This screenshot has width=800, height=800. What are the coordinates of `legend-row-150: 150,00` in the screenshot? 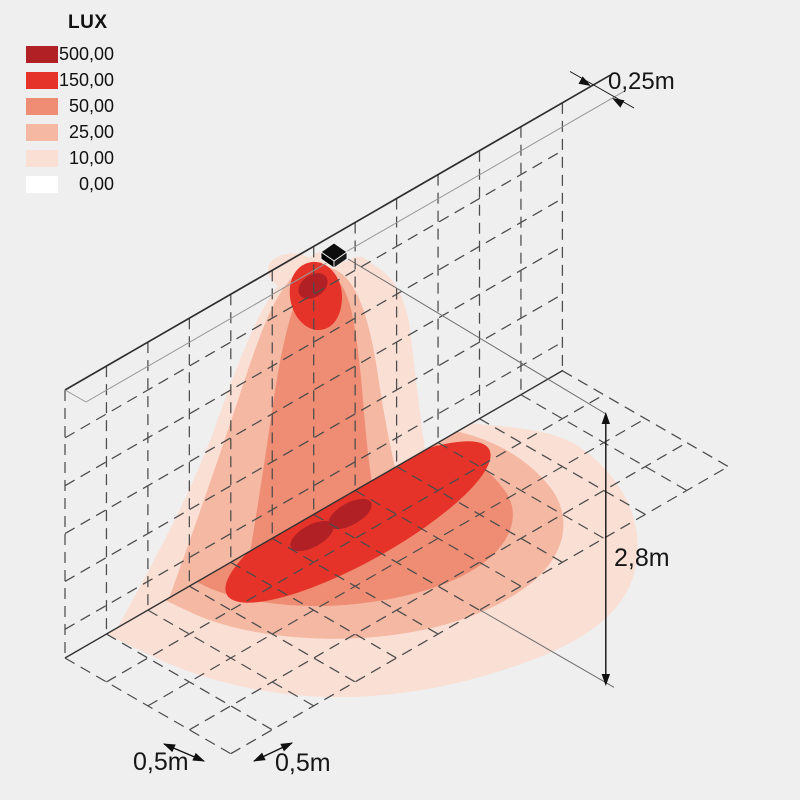 It's located at (70, 80).